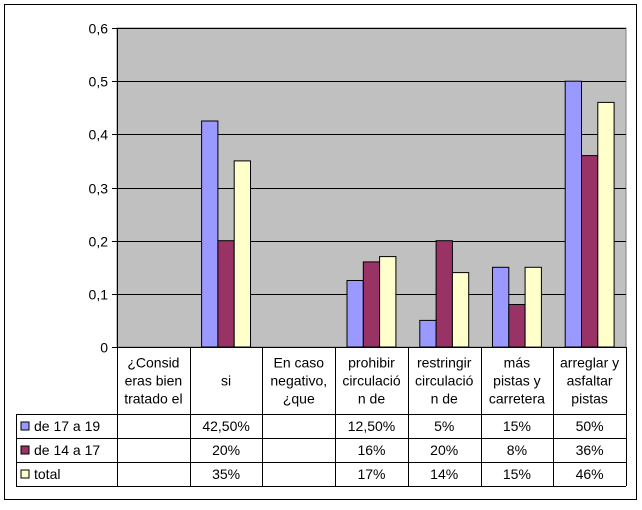 The height and width of the screenshot is (510, 642). Describe the element at coordinates (371, 474) in the screenshot. I see `data-table-cell: 17%` at that location.